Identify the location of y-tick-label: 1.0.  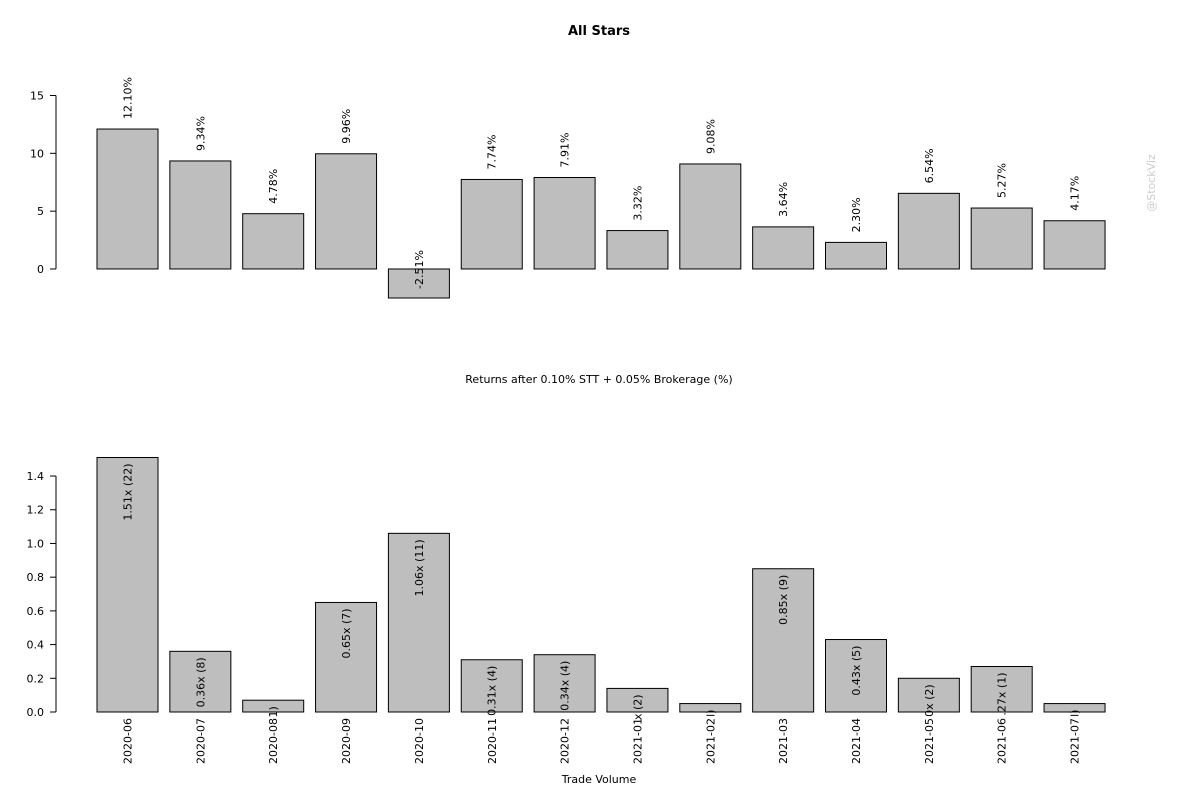
(36, 543).